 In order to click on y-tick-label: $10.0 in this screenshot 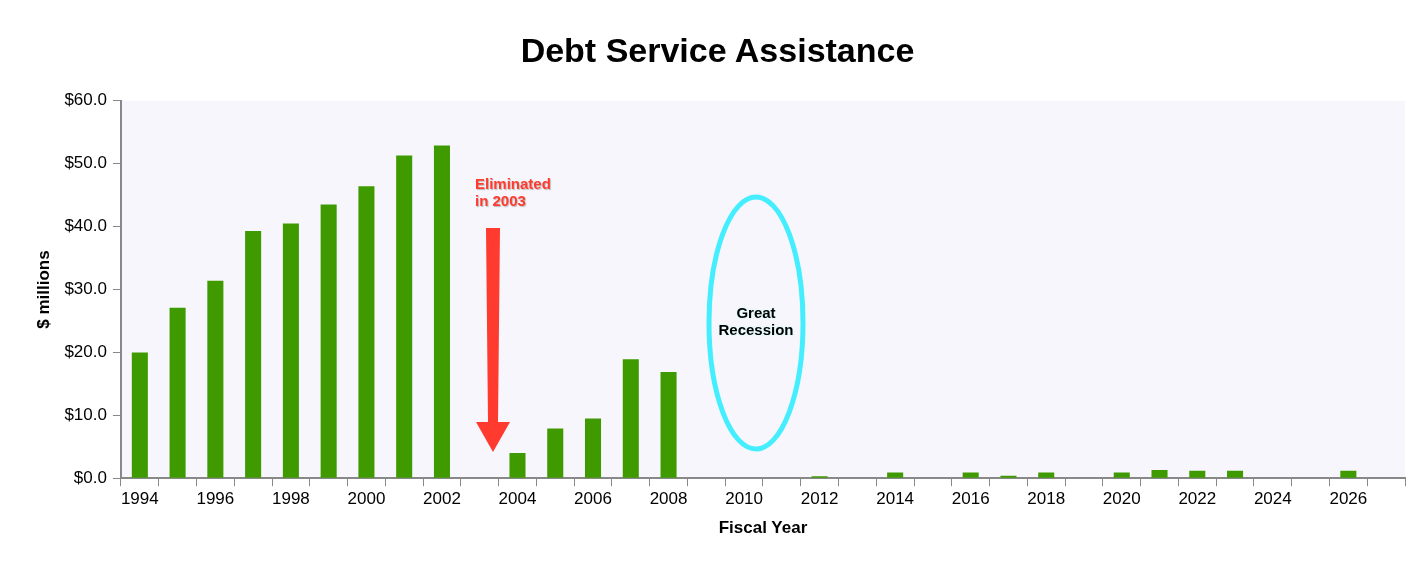, I will do `click(85, 414)`.